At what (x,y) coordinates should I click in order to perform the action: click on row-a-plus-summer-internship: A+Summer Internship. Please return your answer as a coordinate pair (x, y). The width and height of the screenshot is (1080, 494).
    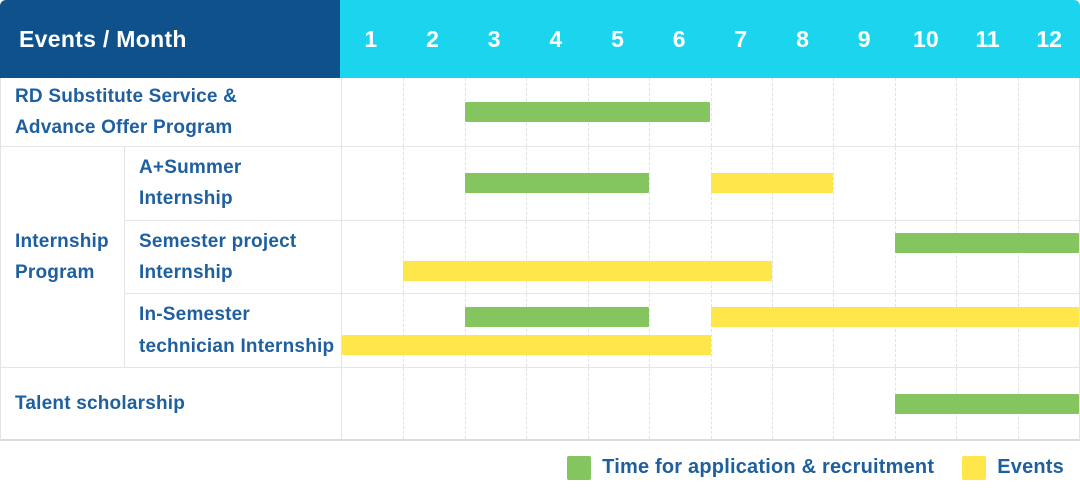
    Looking at the image, I should click on (601, 184).